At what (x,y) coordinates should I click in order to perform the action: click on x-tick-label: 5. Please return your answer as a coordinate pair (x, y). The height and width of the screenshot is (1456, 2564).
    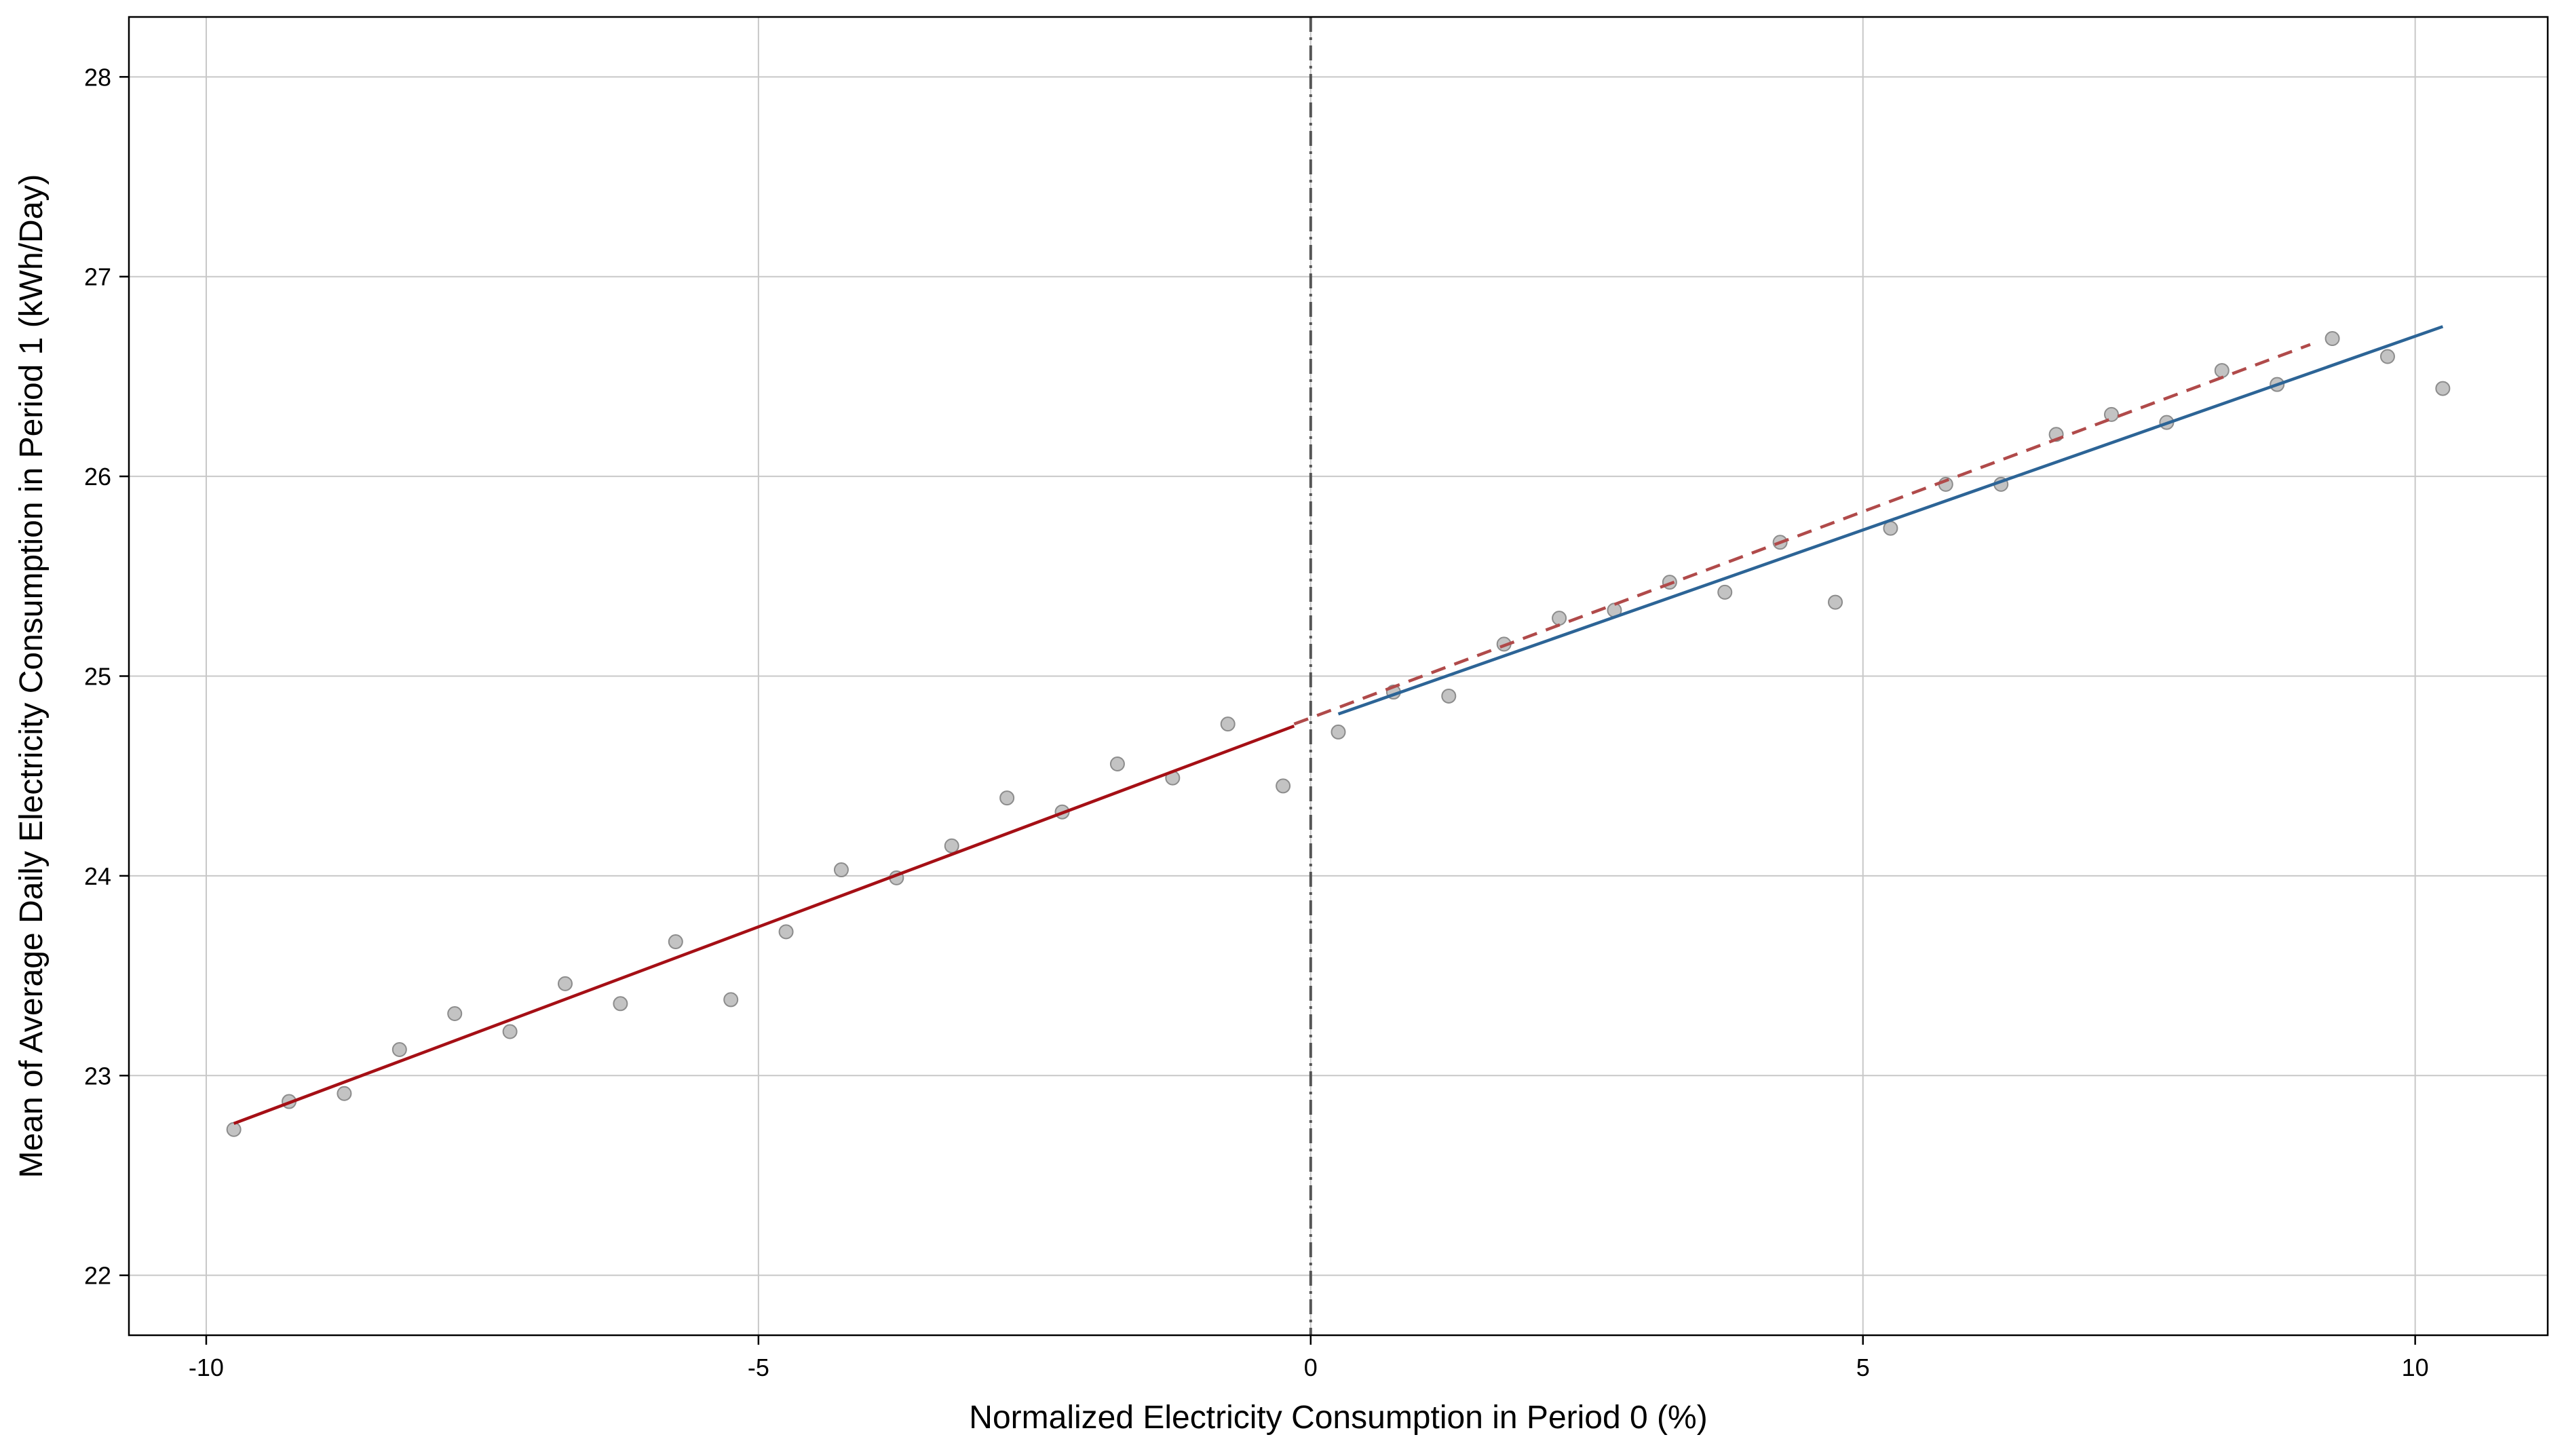
    Looking at the image, I should click on (1863, 1367).